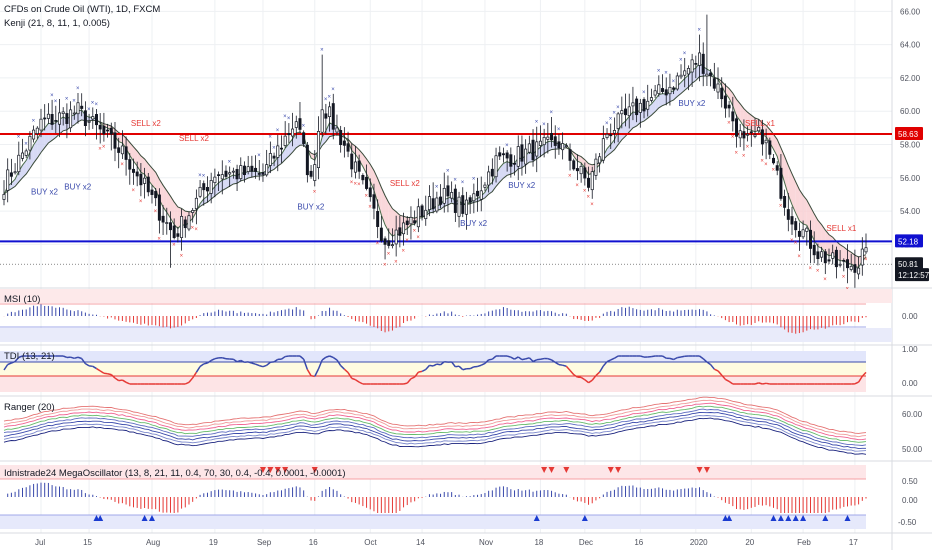 The image size is (932, 555). I want to click on msi-tick-0: 0.00, so click(910, 316).